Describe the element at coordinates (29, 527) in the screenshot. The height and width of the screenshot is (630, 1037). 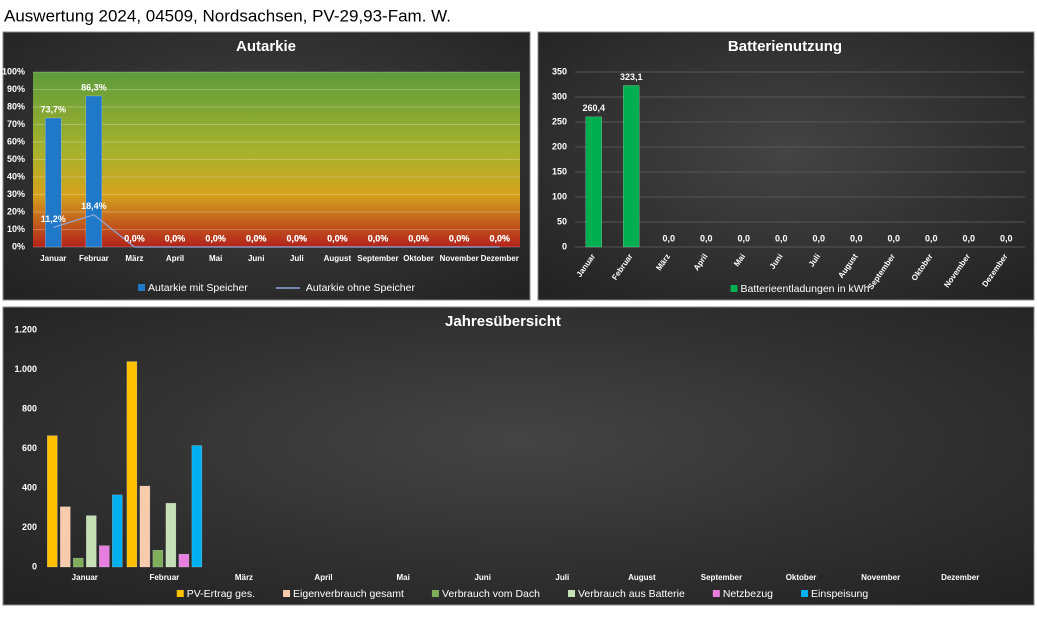
I see `y-tick-label: 200` at that location.